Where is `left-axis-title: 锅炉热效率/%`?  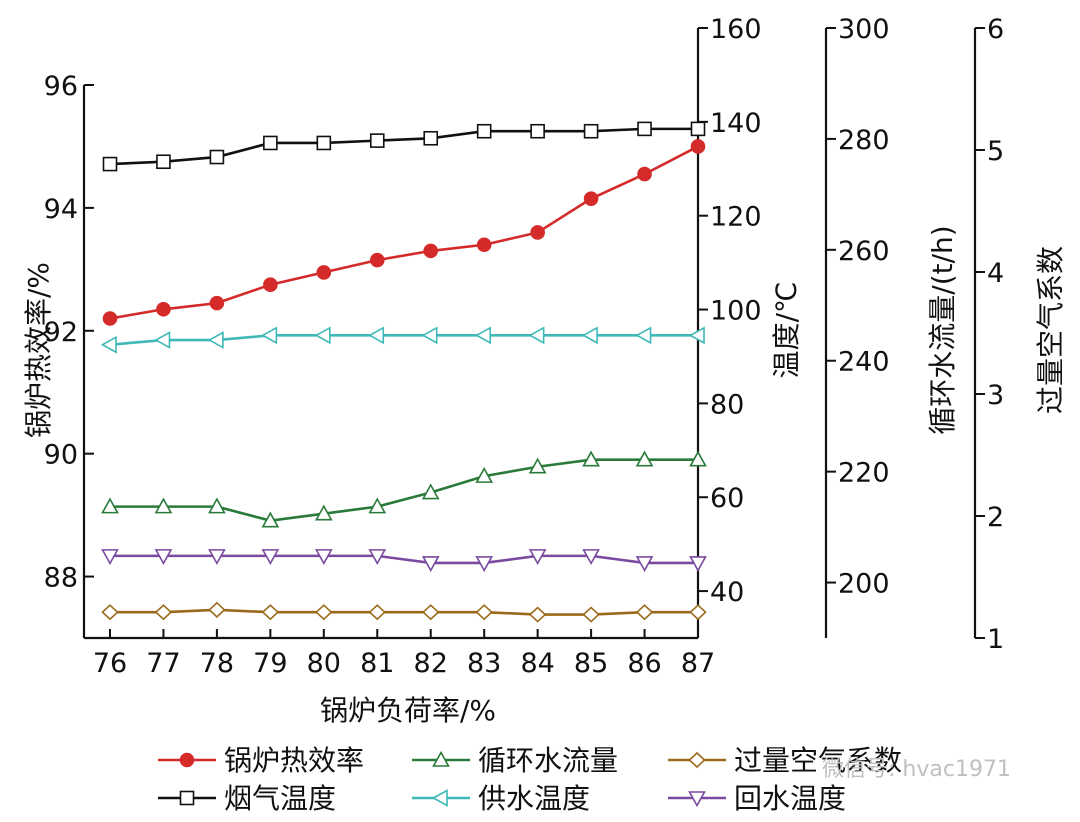
left-axis-title: 锅炉热效率/% is located at coordinates (38, 350).